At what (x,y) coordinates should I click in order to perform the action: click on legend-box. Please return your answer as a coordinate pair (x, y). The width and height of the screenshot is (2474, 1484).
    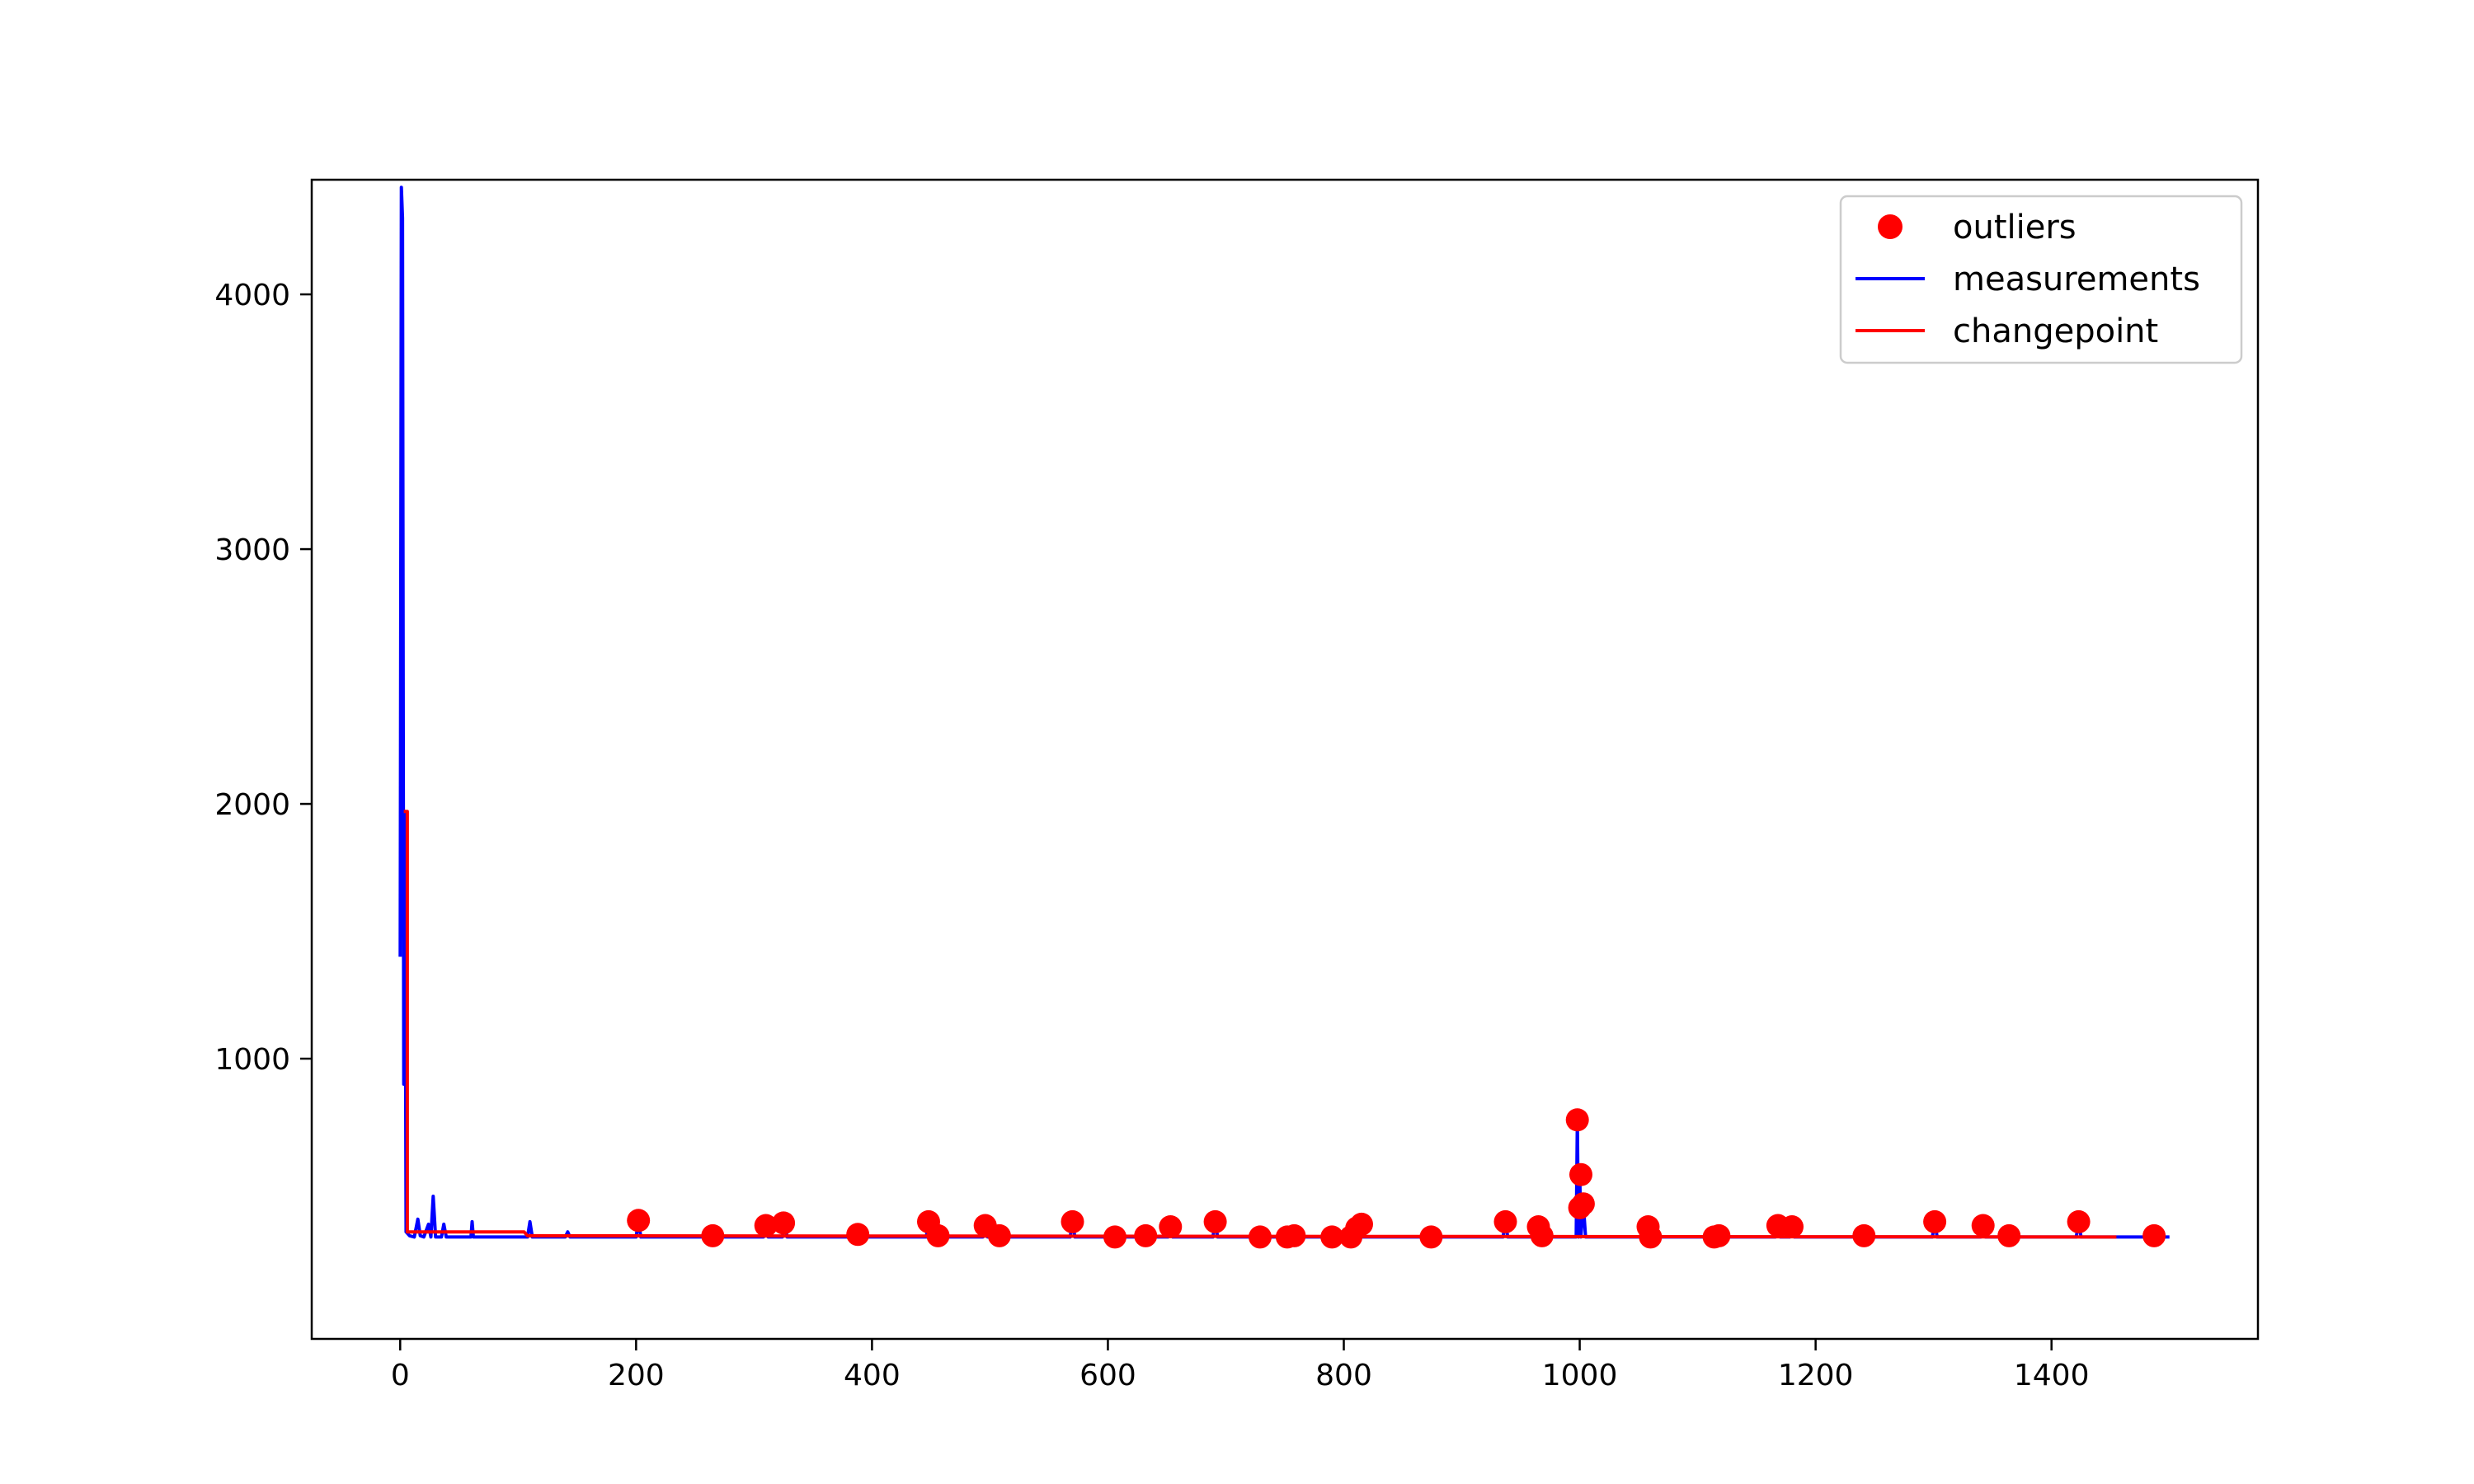
    Looking at the image, I should click on (2041, 279).